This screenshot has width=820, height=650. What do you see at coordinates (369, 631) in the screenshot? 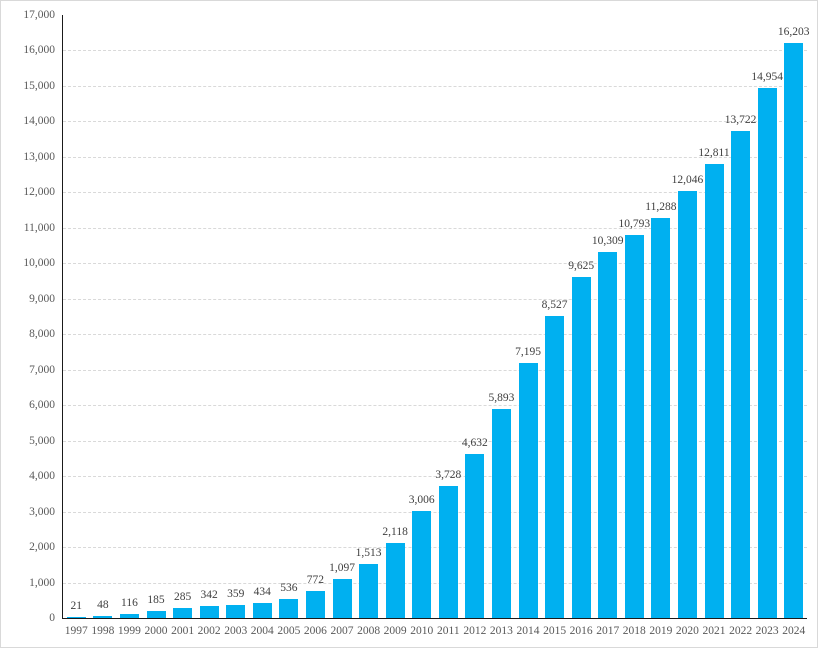
I see `x-axis-tick-label-2008: 2008` at bounding box center [369, 631].